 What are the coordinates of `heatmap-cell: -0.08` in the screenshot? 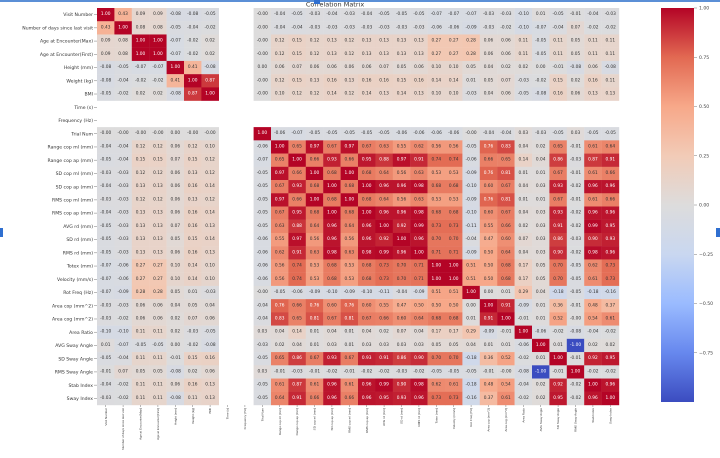 It's located at (175, 398).